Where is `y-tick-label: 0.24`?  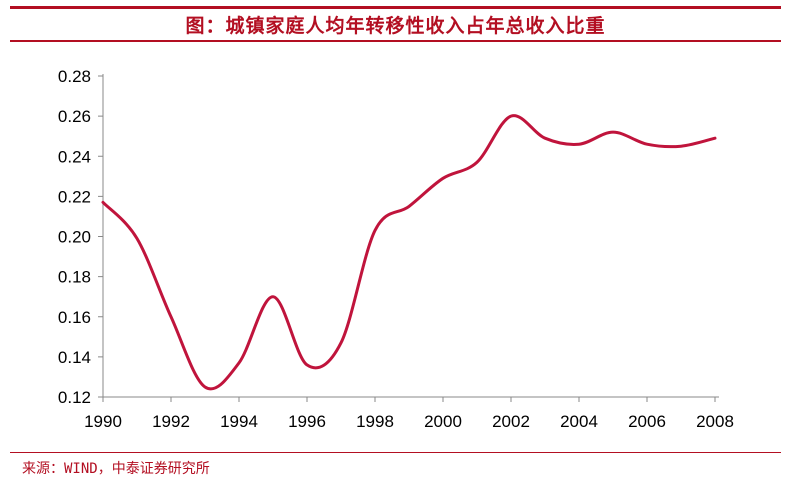
y-tick-label: 0.24 is located at coordinates (74, 156).